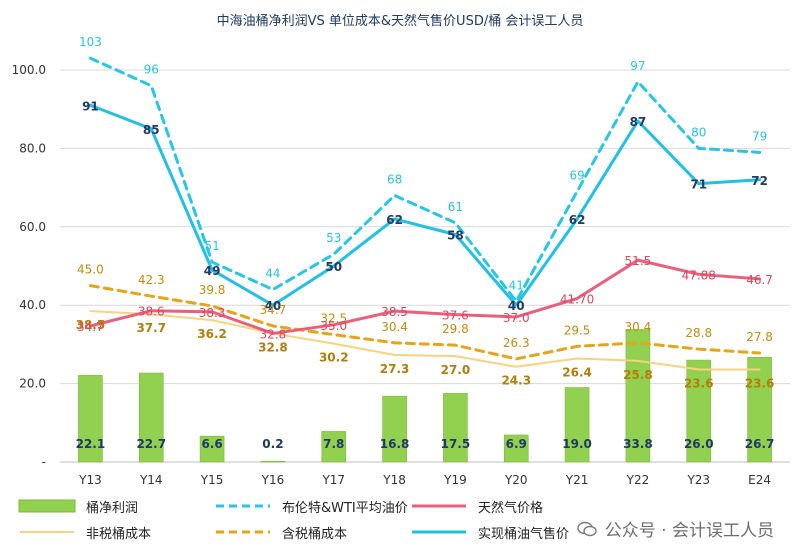  I want to click on non-tax-cost-data-label: 30.2, so click(334, 358).